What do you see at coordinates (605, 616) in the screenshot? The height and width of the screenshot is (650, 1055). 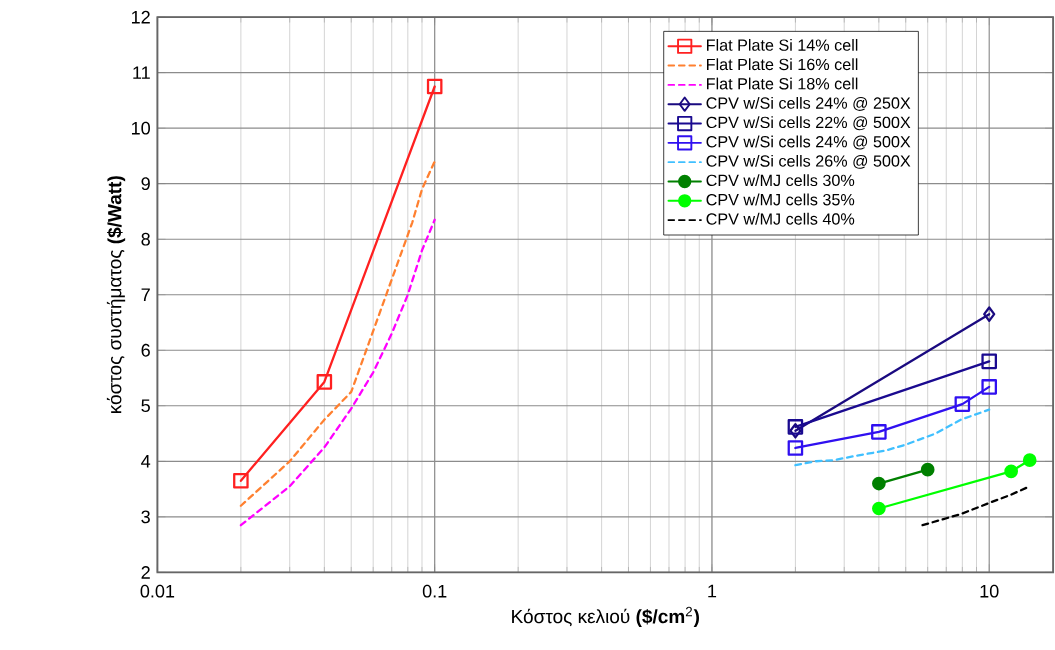 I see `x-axis-title: Κόστος κελιού ($/cm$^{2}$)` at bounding box center [605, 616].